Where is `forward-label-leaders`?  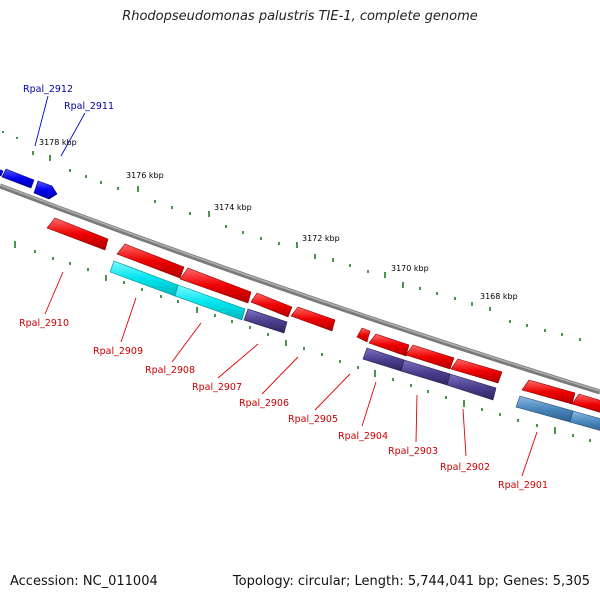
forward-label-leaders is located at coordinates (60, 126).